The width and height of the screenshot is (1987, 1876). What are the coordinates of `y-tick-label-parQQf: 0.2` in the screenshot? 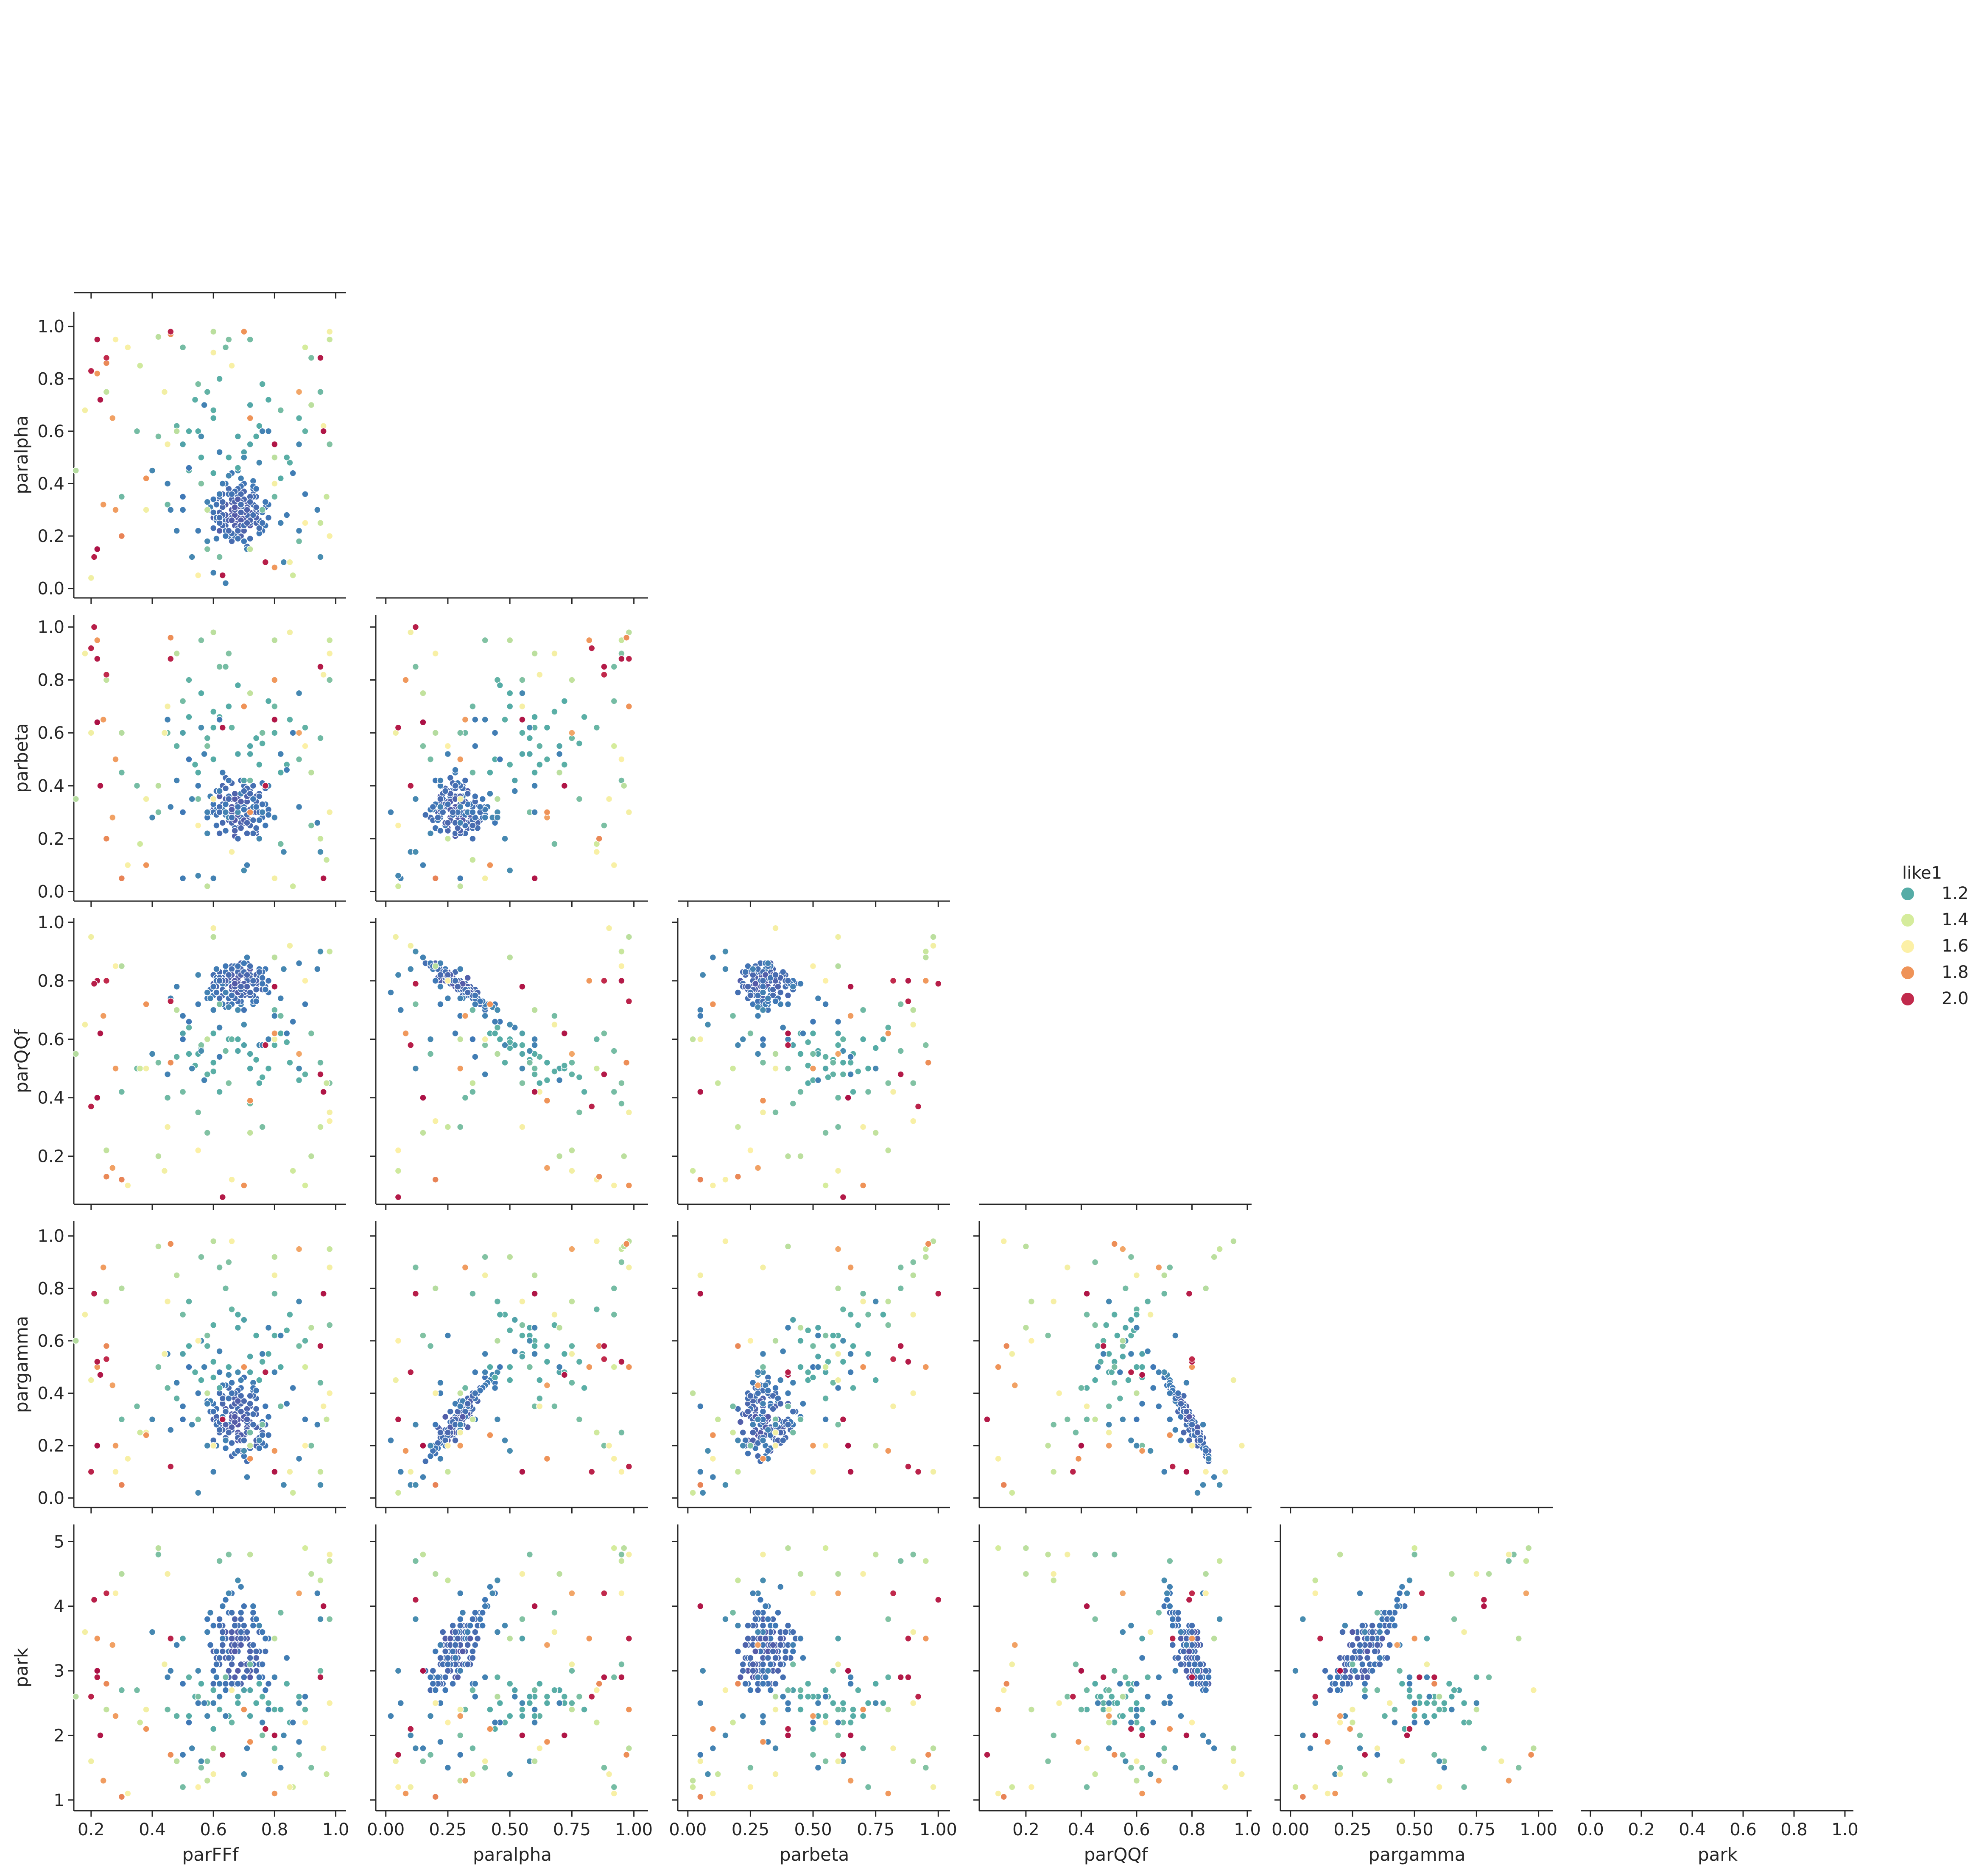 It's located at (50, 1157).